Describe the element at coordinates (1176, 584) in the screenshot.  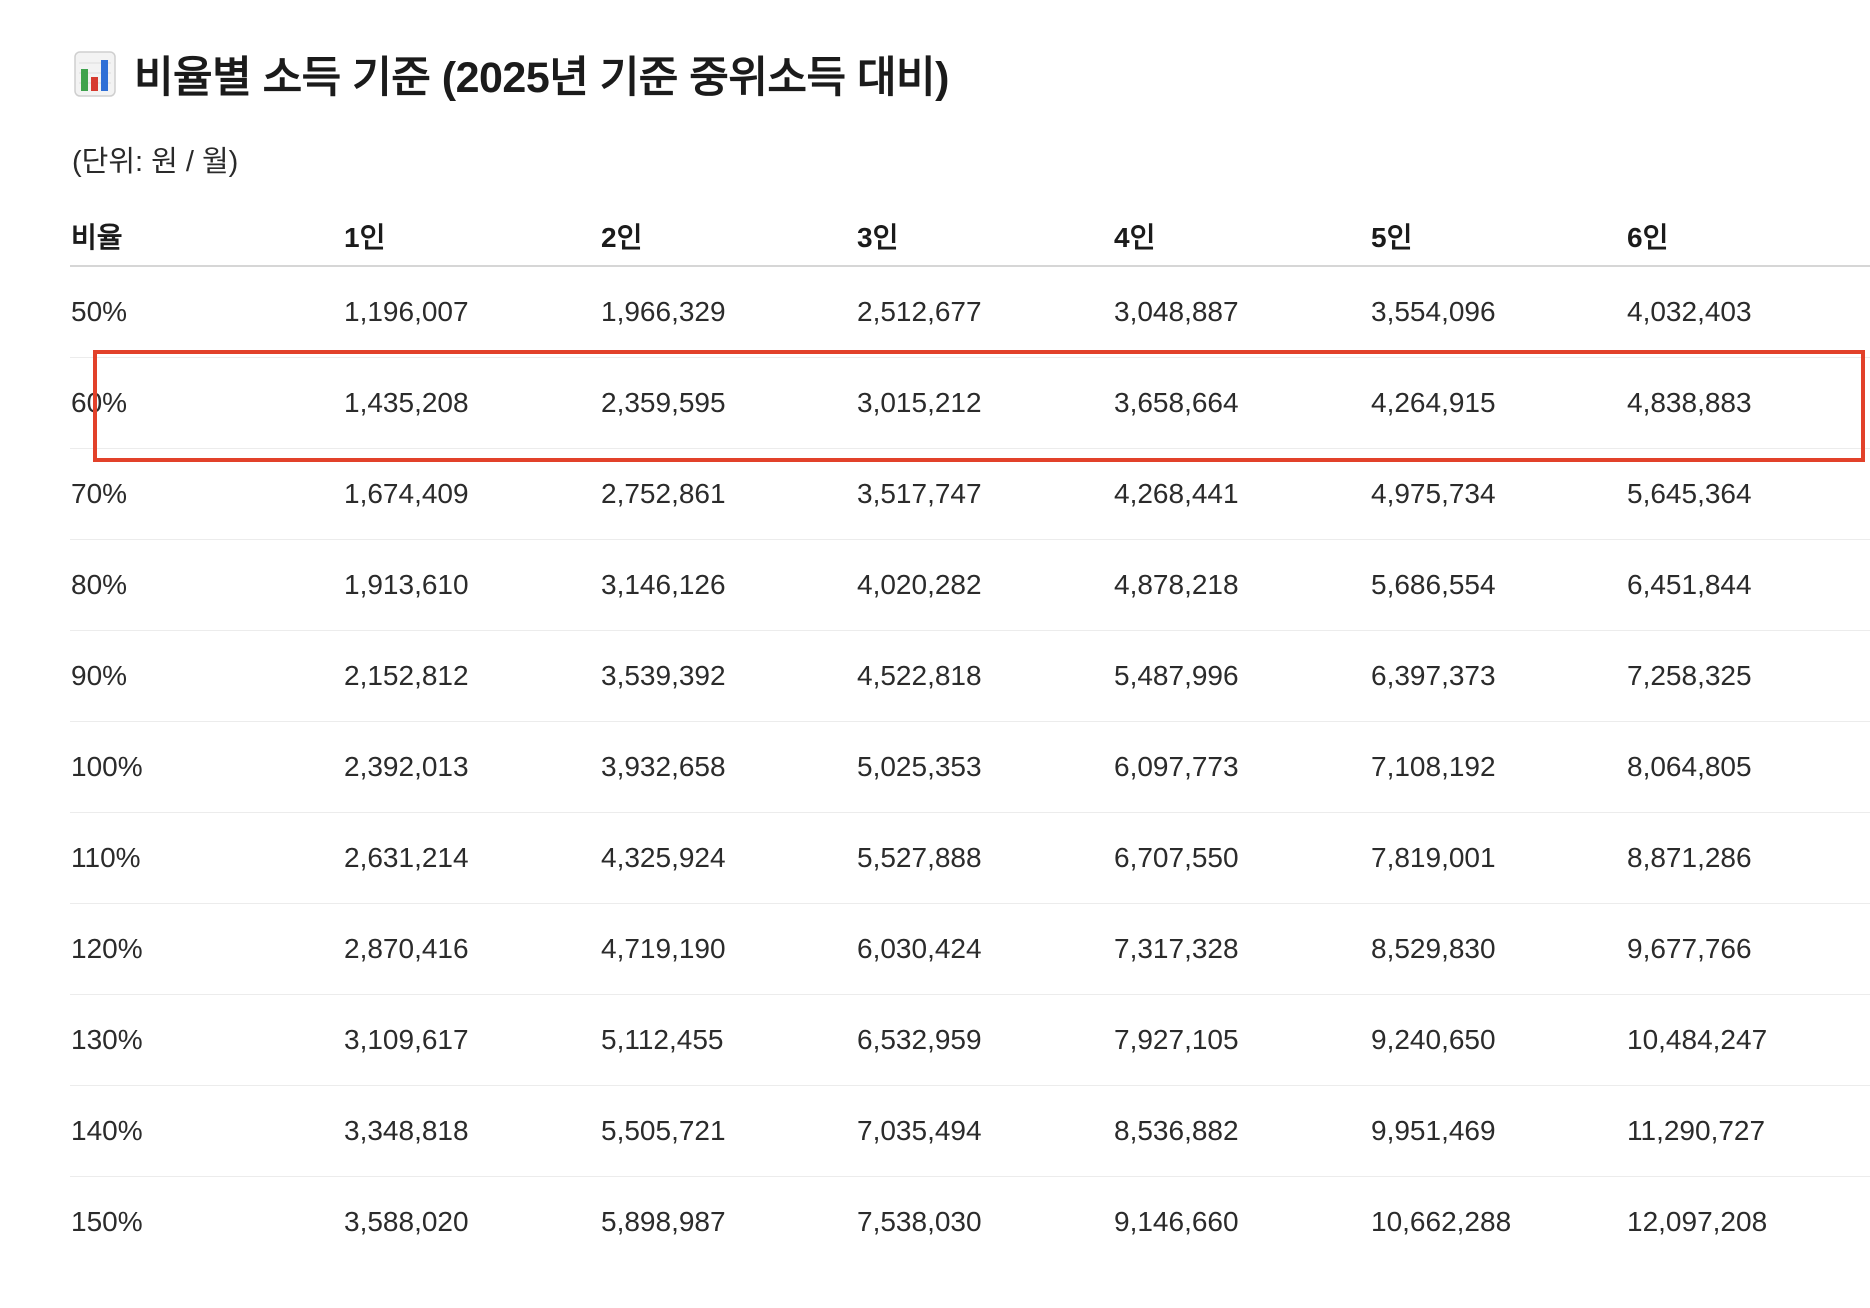
I see `table-cell: 4,878,218` at that location.